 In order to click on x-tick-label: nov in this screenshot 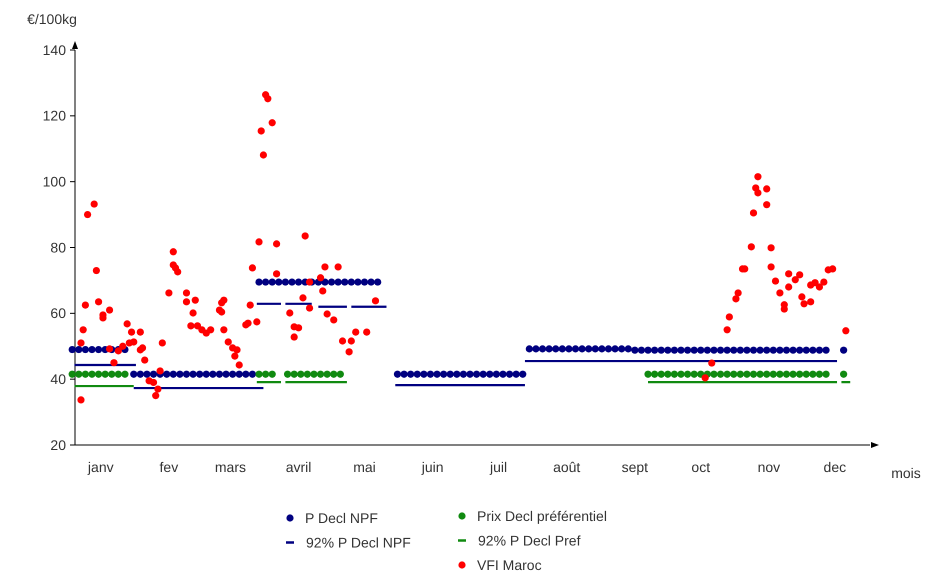, I will do `click(769, 467)`.